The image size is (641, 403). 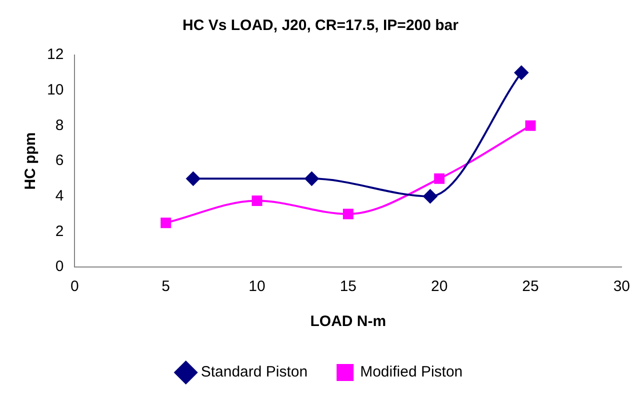 I want to click on x-tick-label: 5, so click(x=166, y=287).